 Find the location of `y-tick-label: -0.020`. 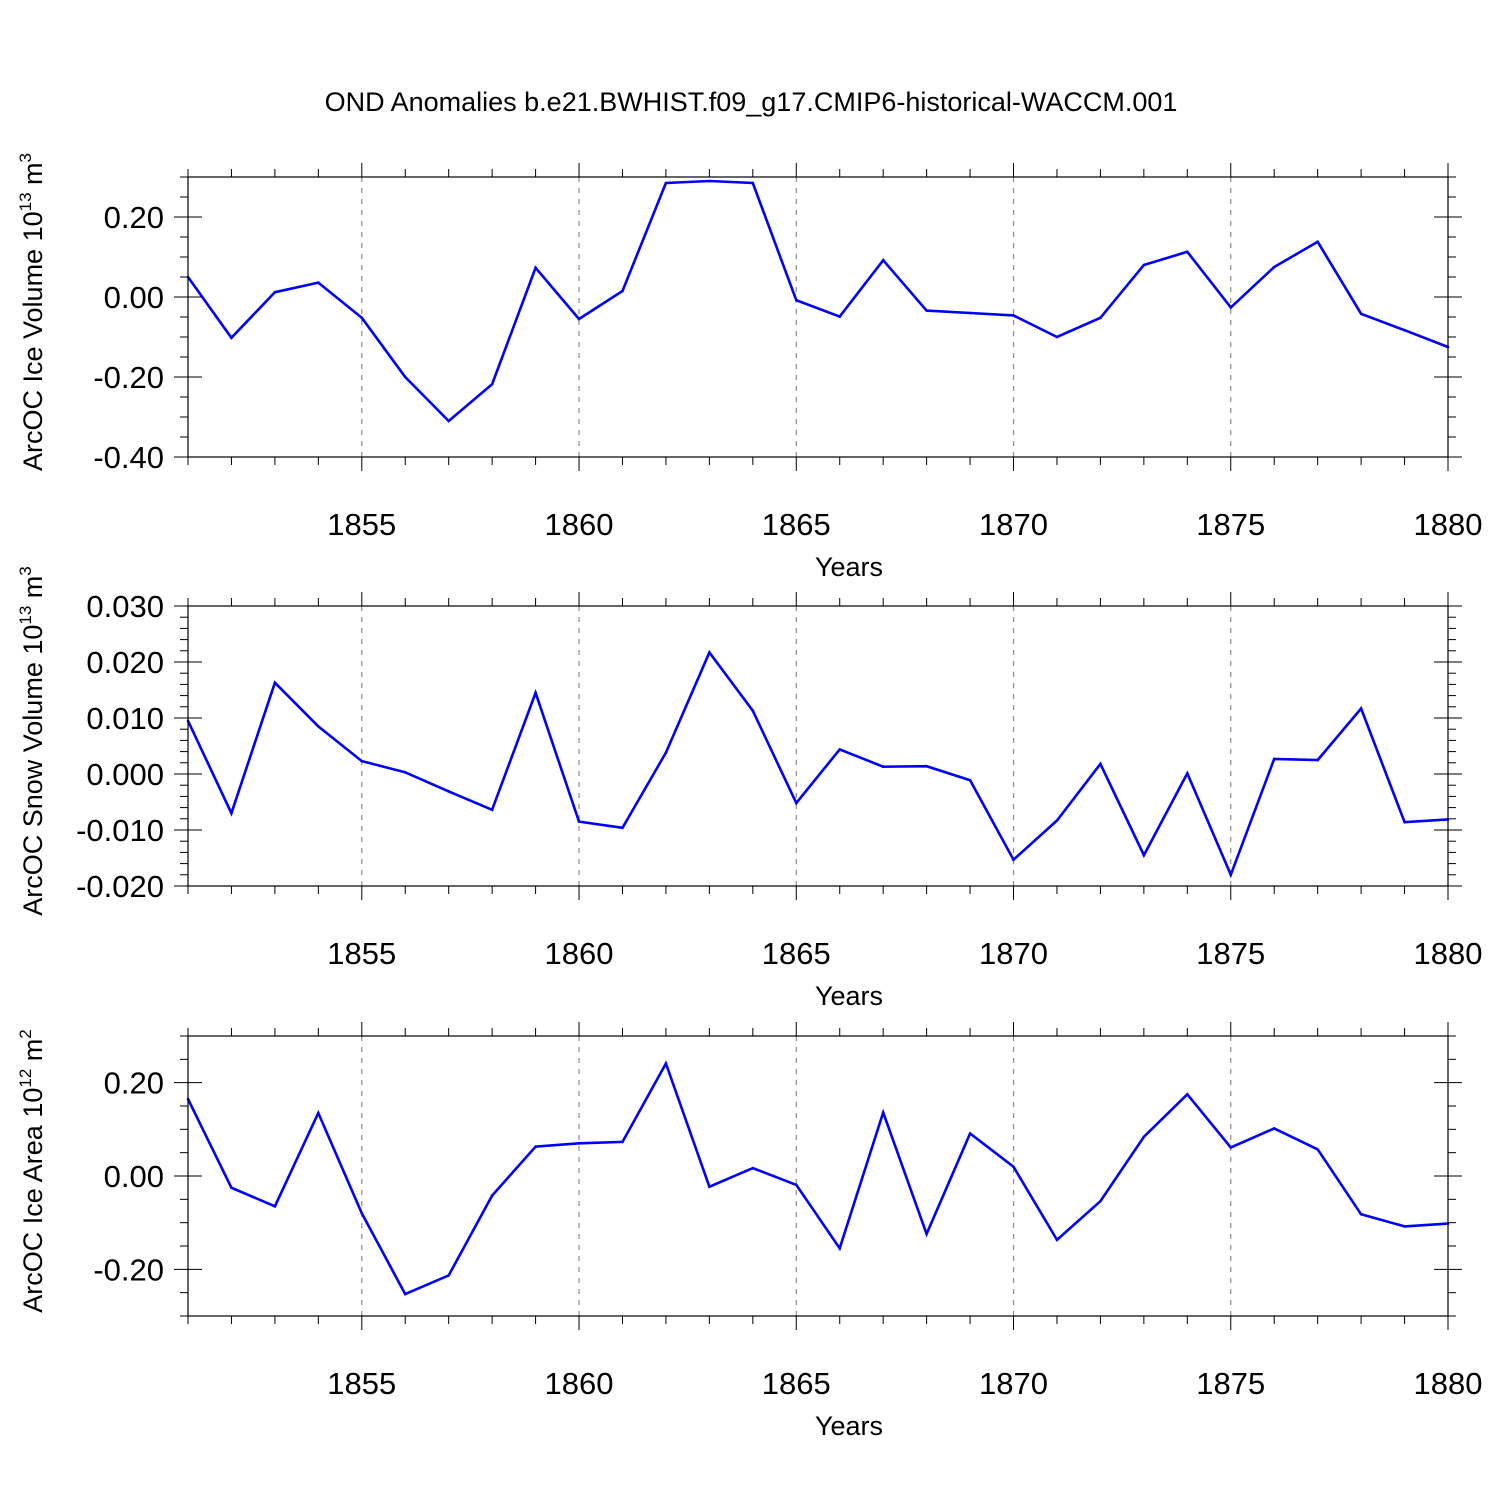

y-tick-label: -0.020 is located at coordinates (120, 886).